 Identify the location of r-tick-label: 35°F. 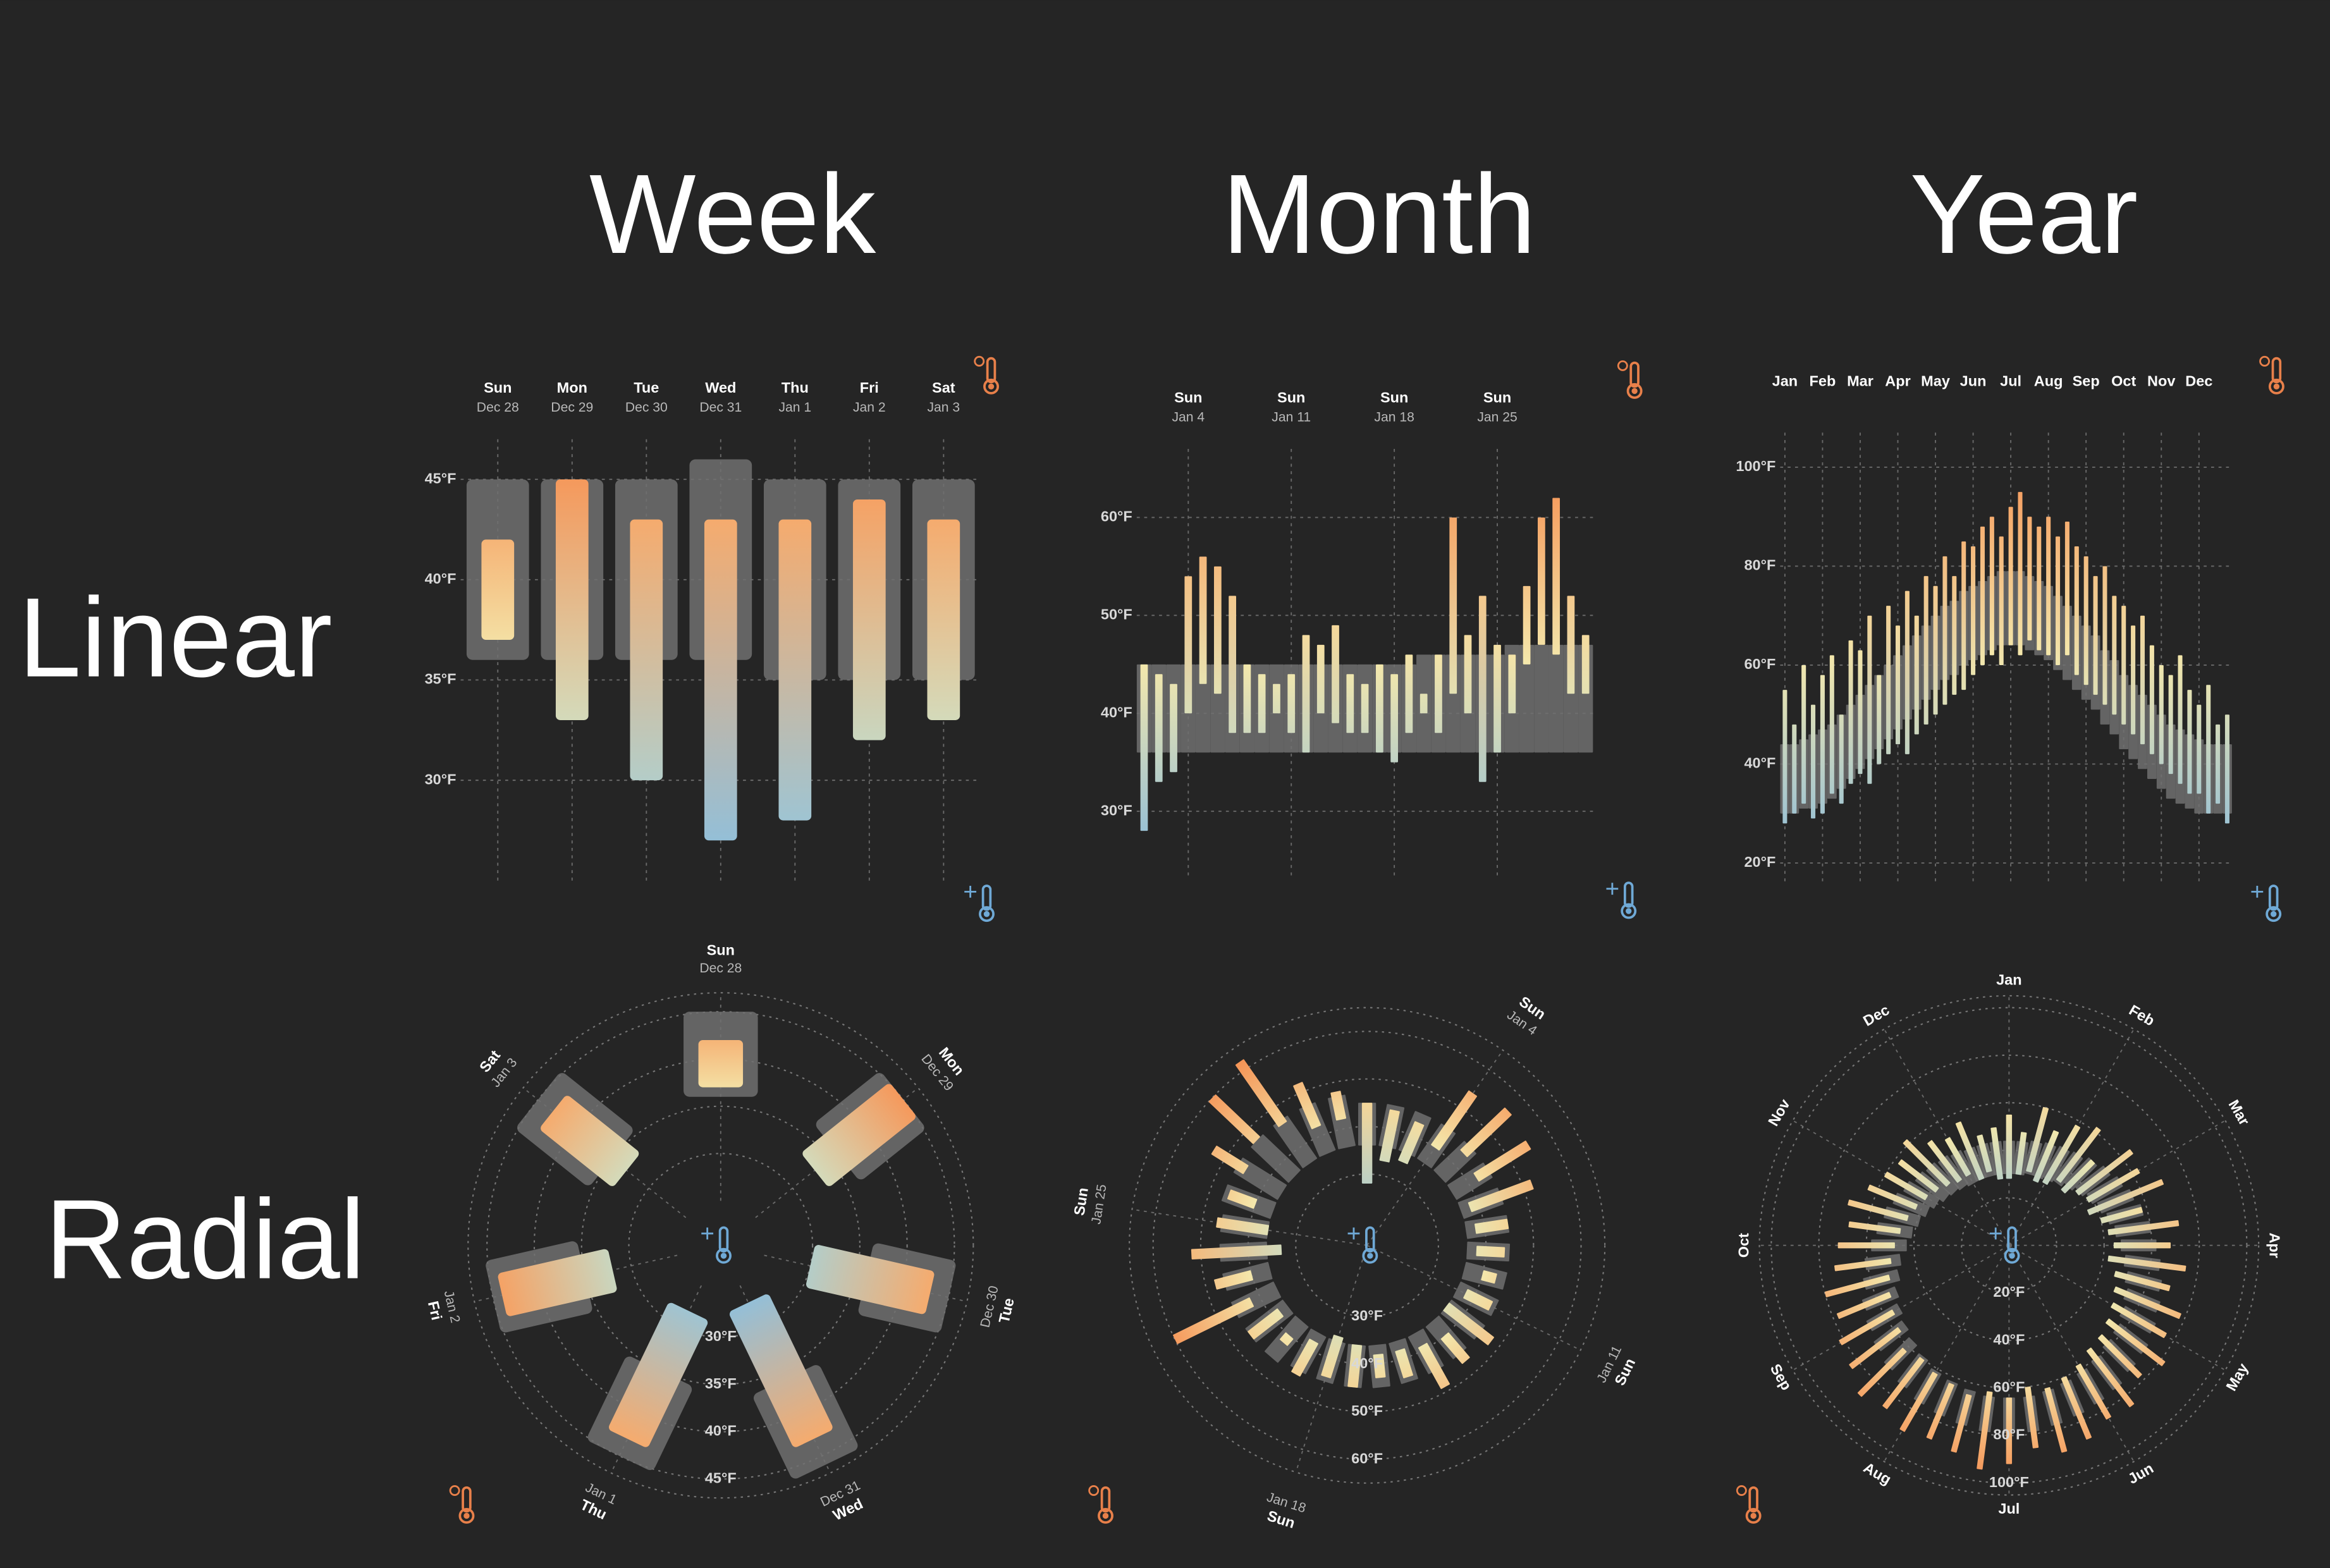
(721, 1383).